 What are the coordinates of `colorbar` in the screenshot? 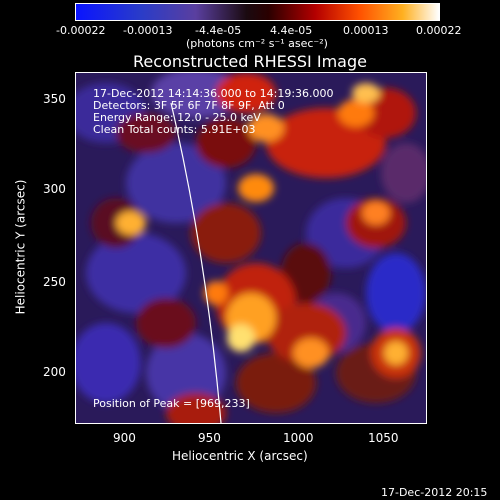 It's located at (257, 12).